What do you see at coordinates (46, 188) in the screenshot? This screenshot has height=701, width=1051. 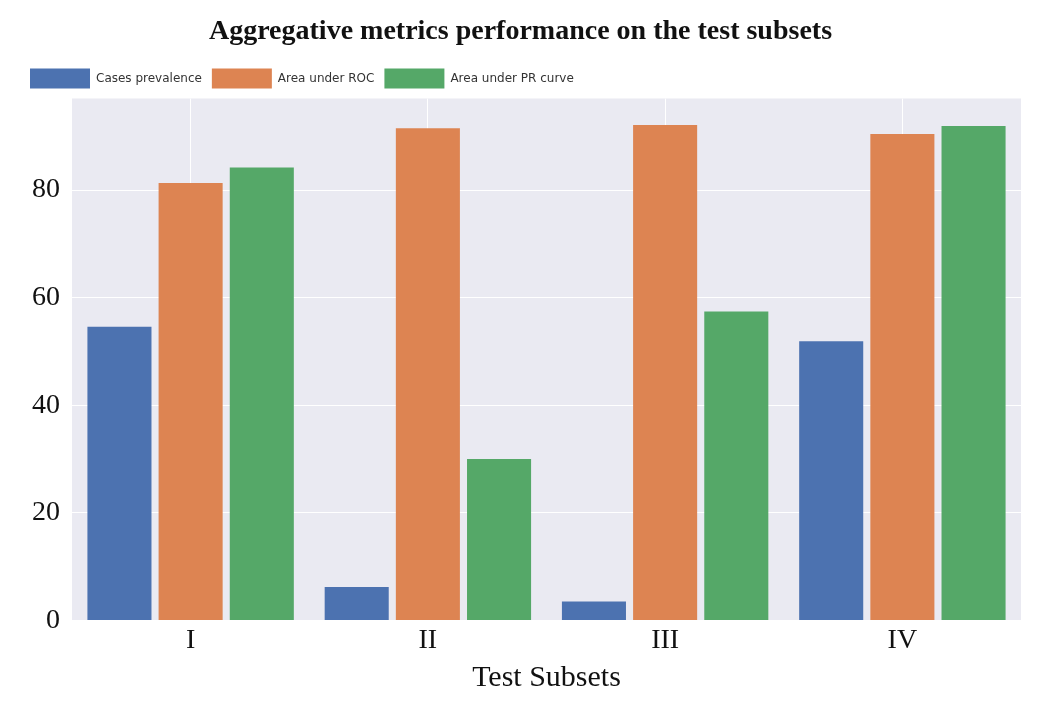 I see `y-tick-label: 80` at bounding box center [46, 188].